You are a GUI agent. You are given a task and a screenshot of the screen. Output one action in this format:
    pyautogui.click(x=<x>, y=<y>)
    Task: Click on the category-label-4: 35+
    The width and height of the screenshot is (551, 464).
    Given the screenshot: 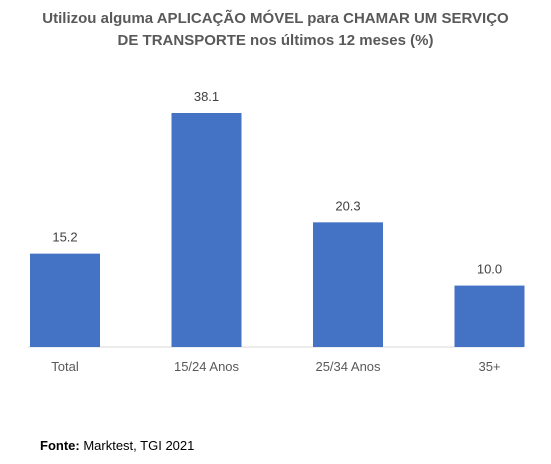 What is the action you would take?
    pyautogui.click(x=489, y=366)
    